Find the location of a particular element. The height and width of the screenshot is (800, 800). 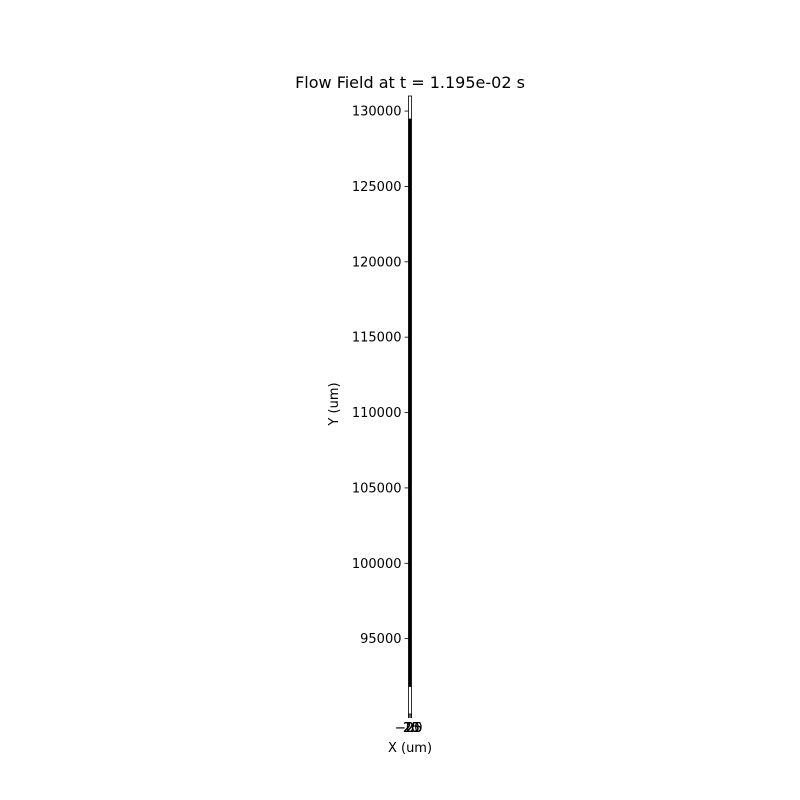

x-tick-label: 20 is located at coordinates (411, 728).